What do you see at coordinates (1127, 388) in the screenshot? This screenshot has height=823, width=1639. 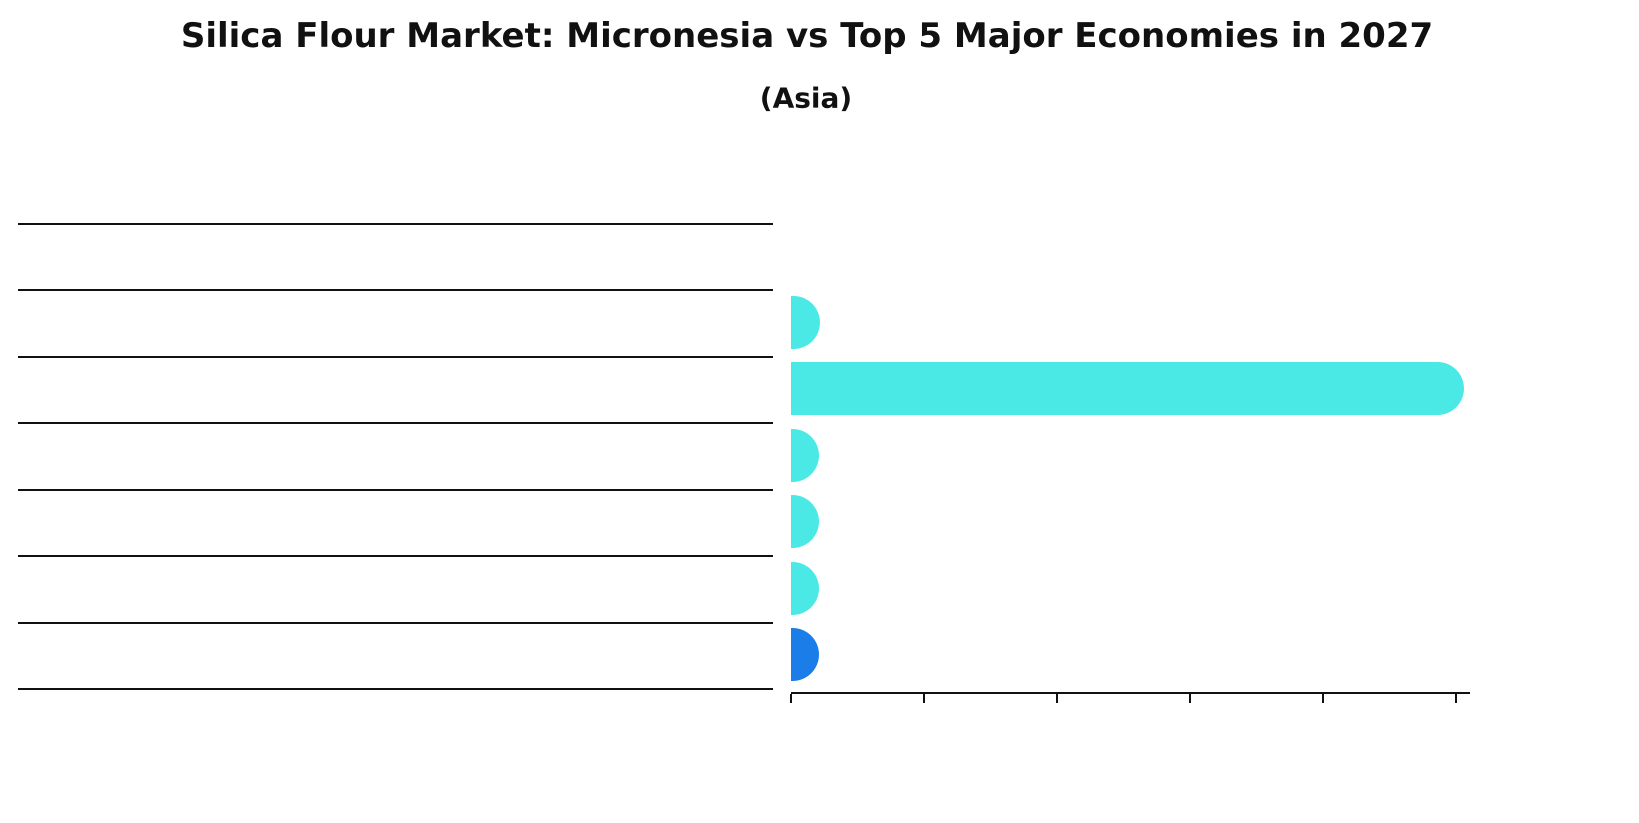 I see `bar-india` at bounding box center [1127, 388].